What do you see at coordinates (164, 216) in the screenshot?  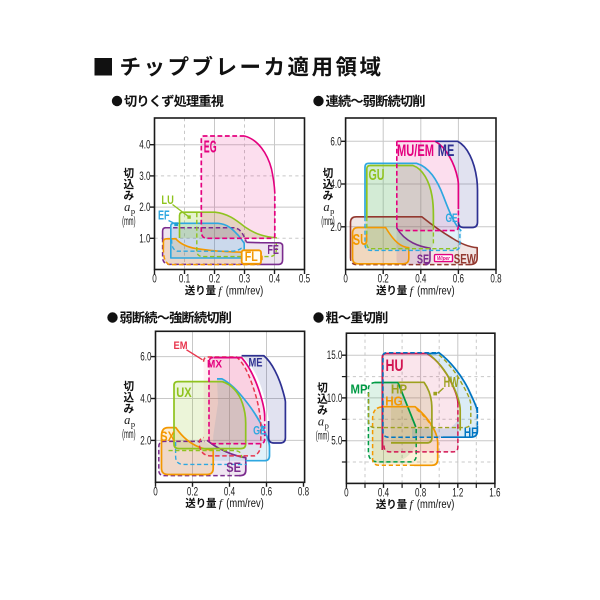 I see `svg-text: EF` at bounding box center [164, 216].